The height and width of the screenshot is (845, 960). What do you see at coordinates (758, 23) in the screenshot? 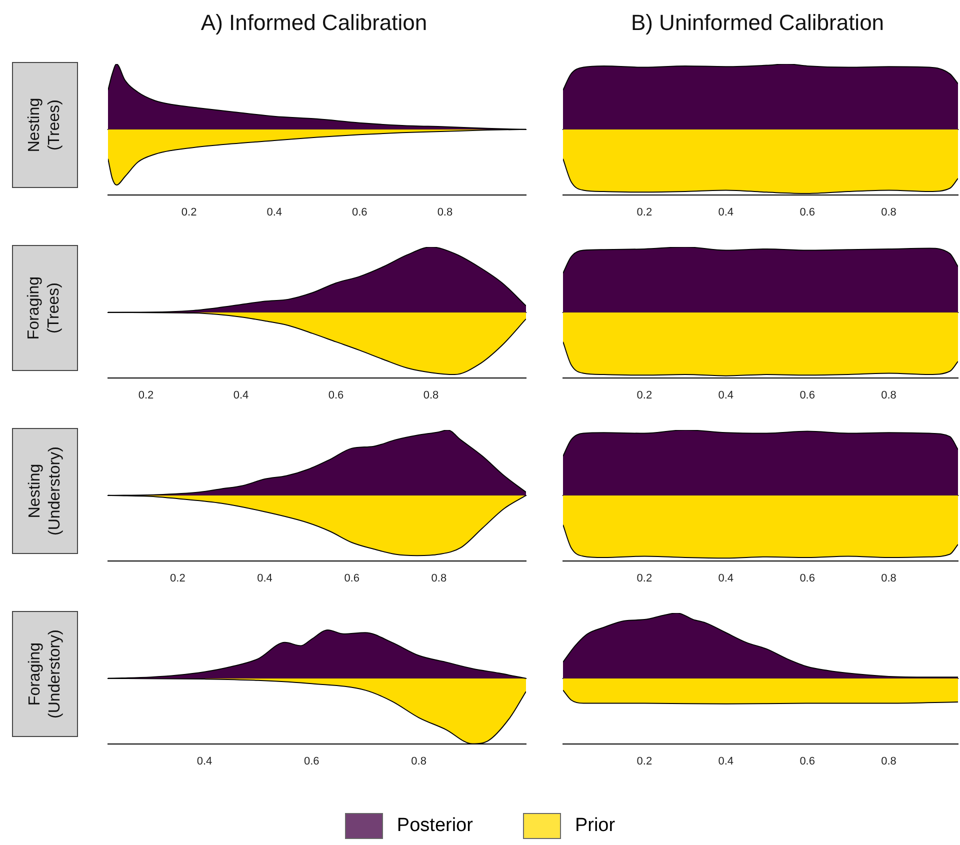
I see `chart-title: B) Uninformed Calibration` at bounding box center [758, 23].